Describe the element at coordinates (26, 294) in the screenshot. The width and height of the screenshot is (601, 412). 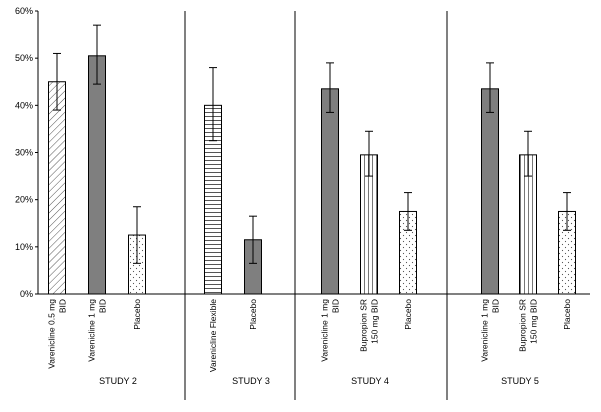
I see `y-tick-label: 0%` at that location.